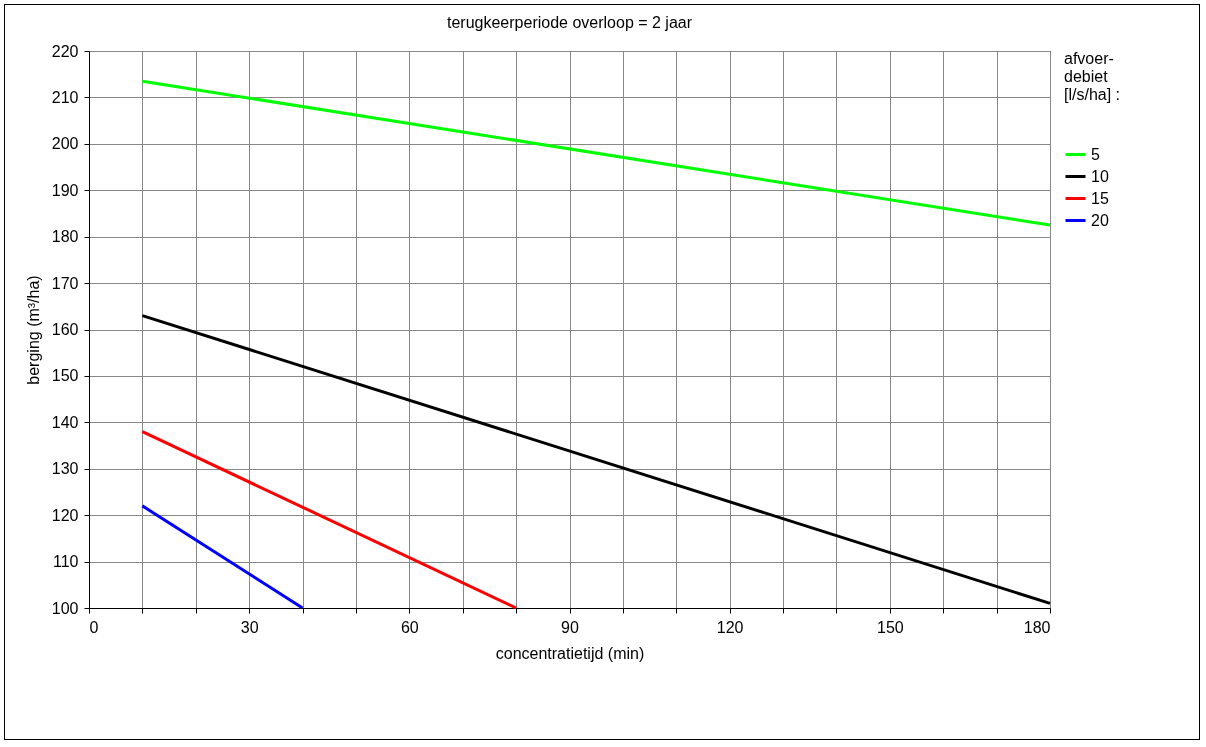 The width and height of the screenshot is (1206, 747). I want to click on y-axis-title: berging (m³/ha), so click(33, 330).